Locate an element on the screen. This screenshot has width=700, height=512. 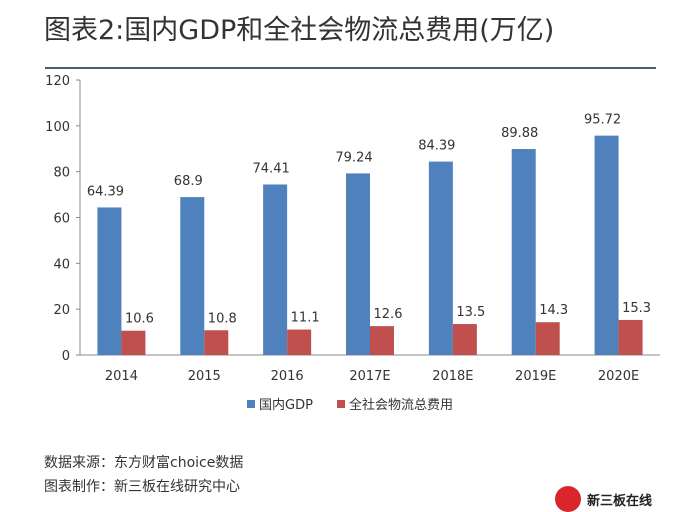
x-tick-label: 2015 is located at coordinates (204, 376).